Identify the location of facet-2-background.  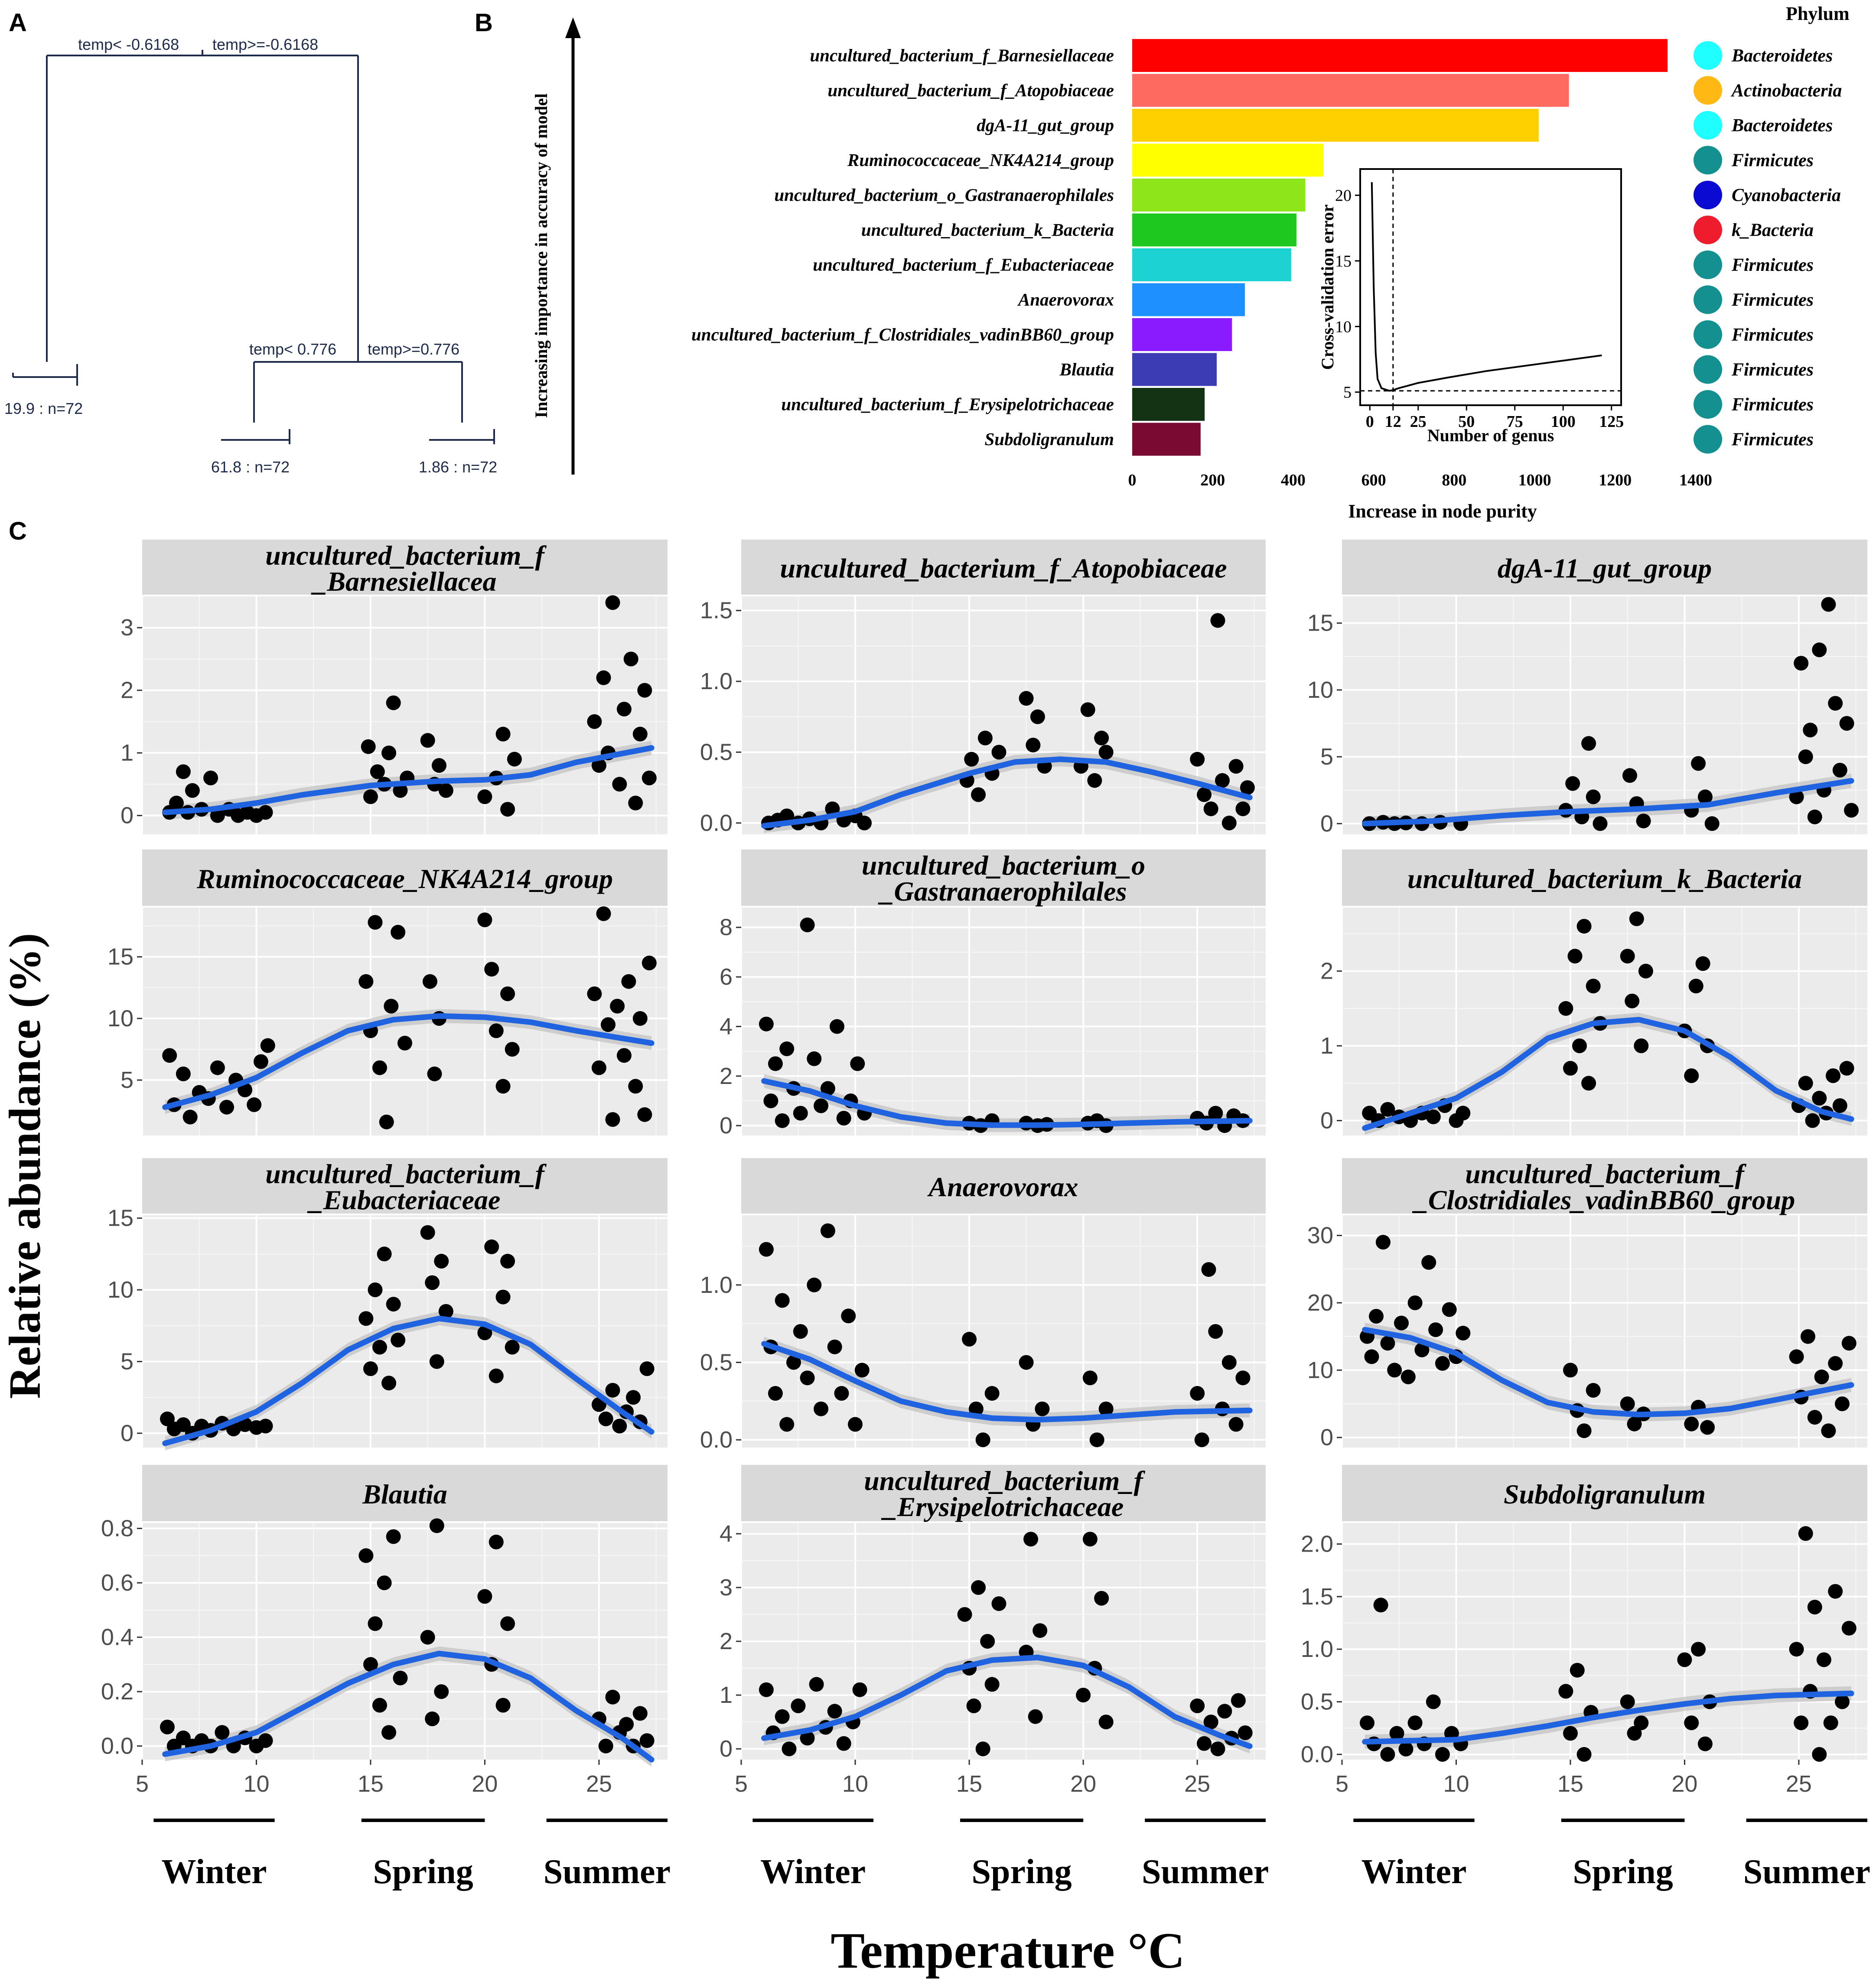
(1004, 715).